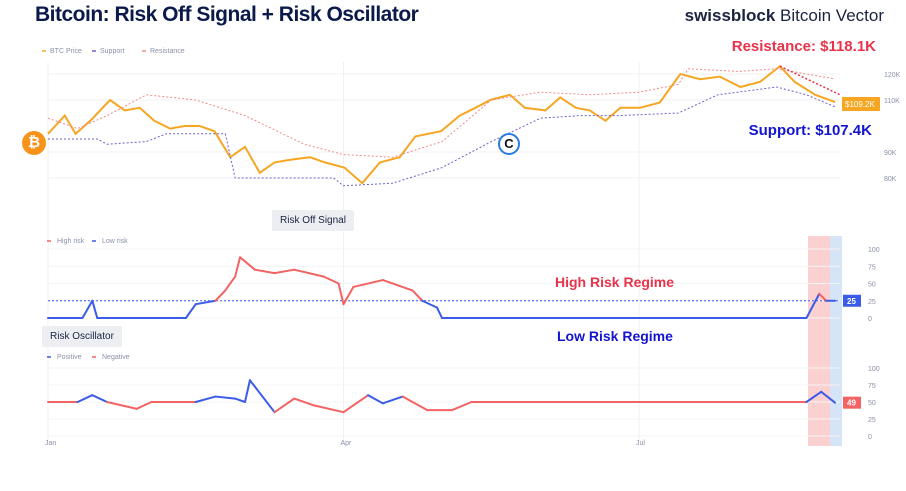 This screenshot has width=906, height=491. I want to click on high-regime-annotation: High Risk Regime, so click(615, 282).